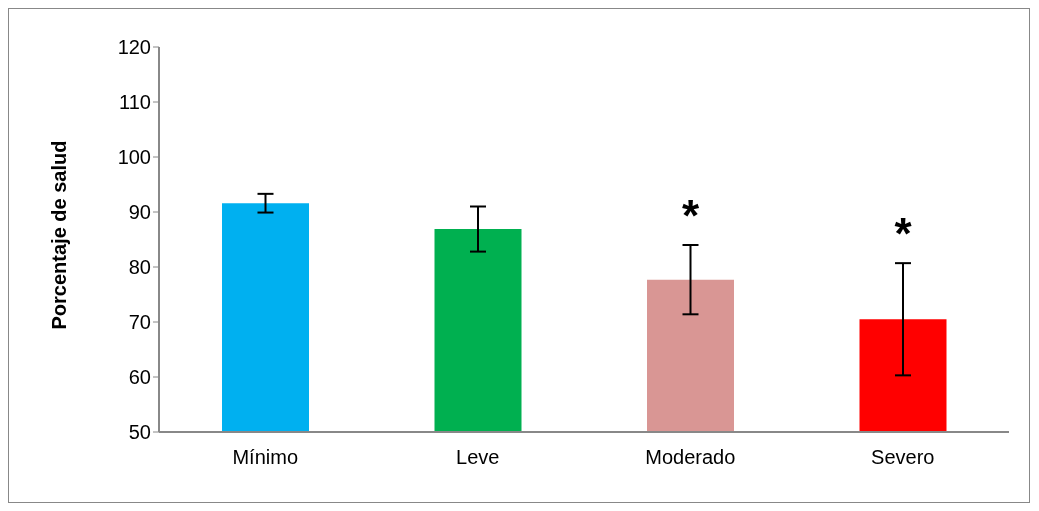  What do you see at coordinates (59, 235) in the screenshot?
I see `y-axis-title: Porcentaje de salud` at bounding box center [59, 235].